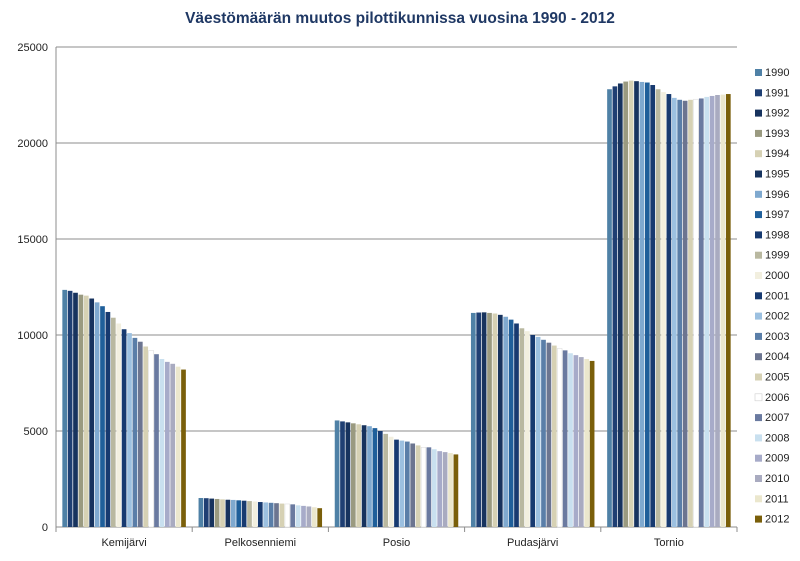  Describe the element at coordinates (123, 543) in the screenshot. I see `category-label: Kemijärvi` at that location.